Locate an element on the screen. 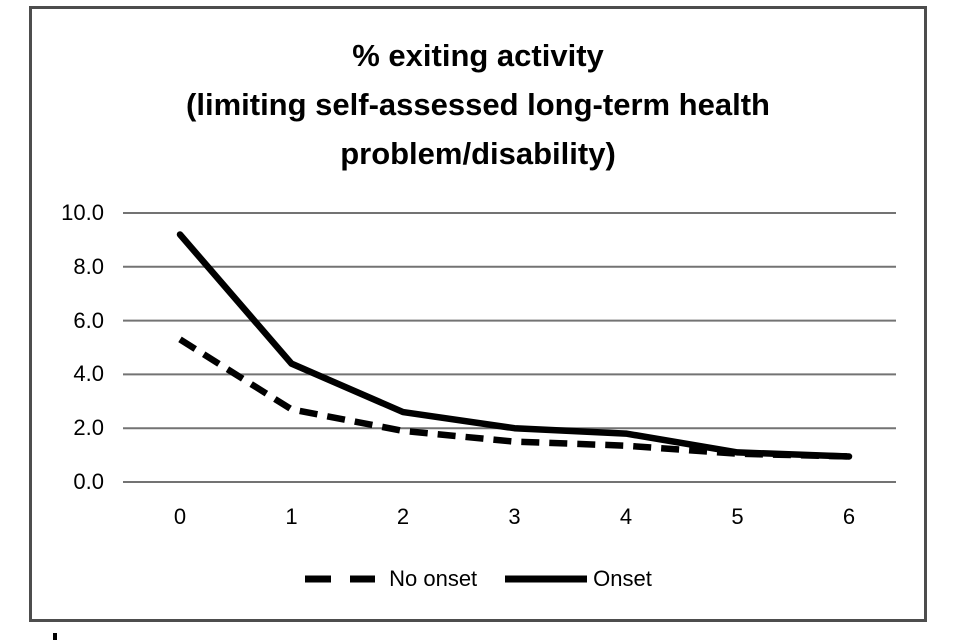  legend-item-no-onset: No onset is located at coordinates (390, 579).